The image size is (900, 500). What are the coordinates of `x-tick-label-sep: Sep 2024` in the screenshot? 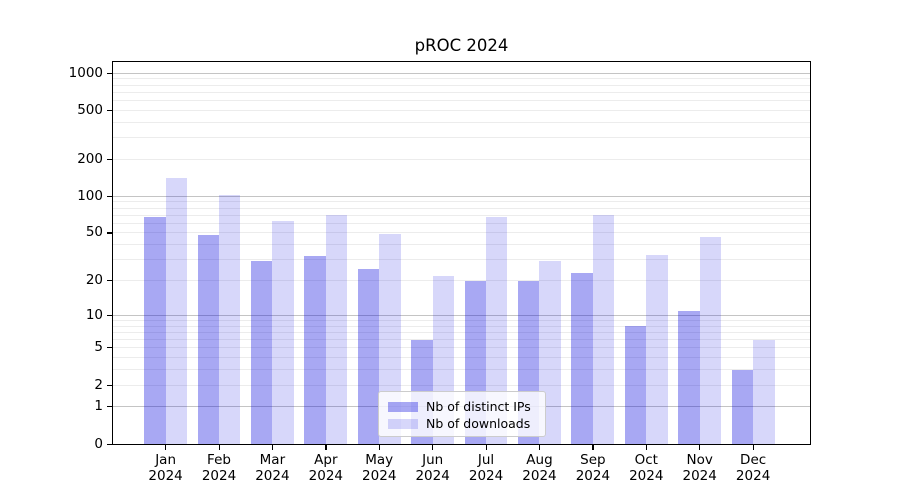 It's located at (593, 468).